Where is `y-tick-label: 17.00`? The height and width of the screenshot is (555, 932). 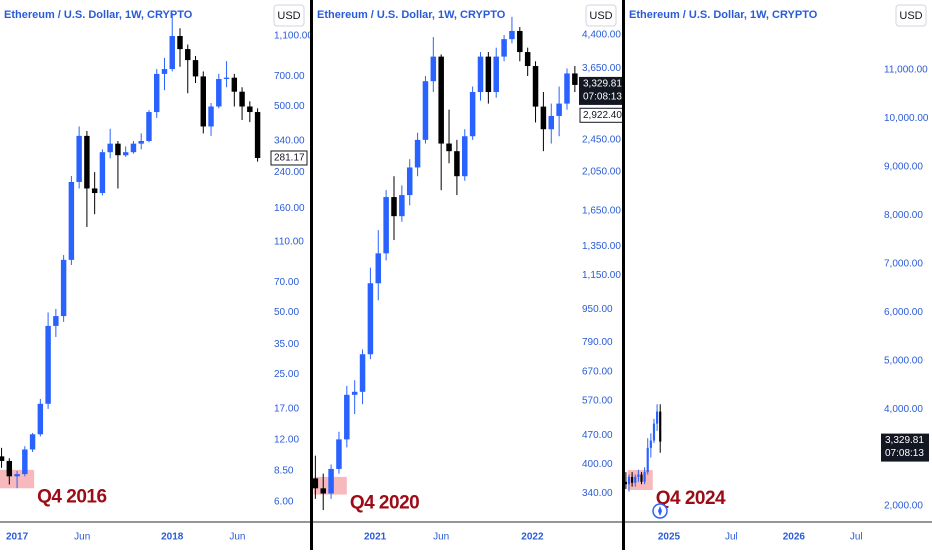 y-tick-label: 17.00 is located at coordinates (286, 409).